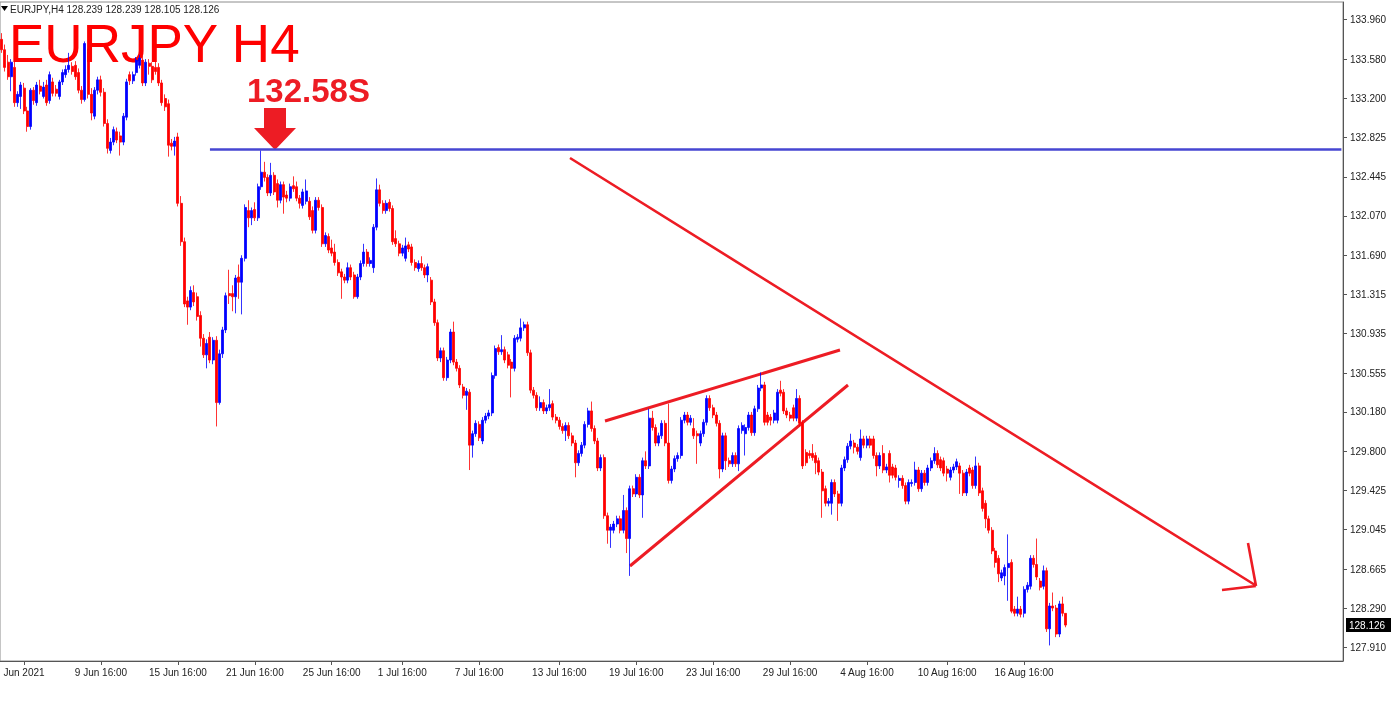 This screenshot has height=724, width=1393. I want to click on y-tick-label: 128.290, so click(1368, 608).